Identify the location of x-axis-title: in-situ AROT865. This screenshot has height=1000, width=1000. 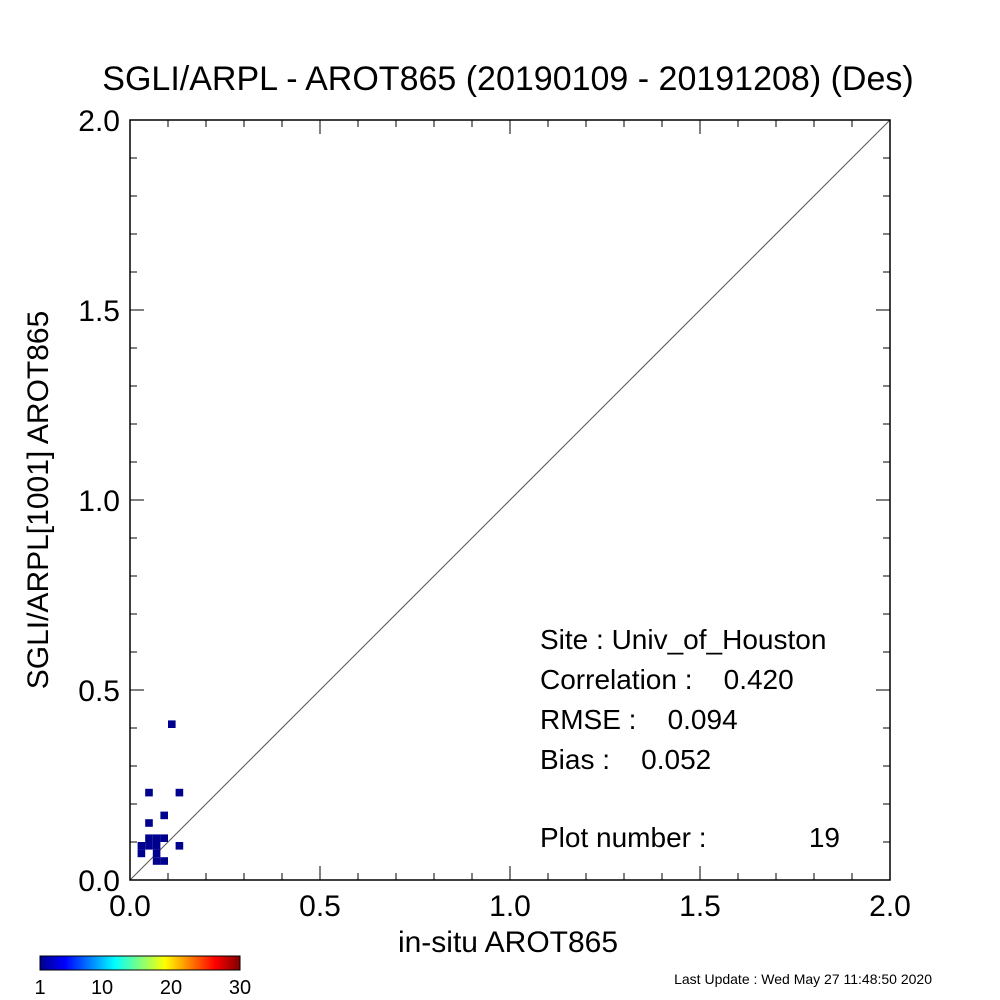
(508, 942).